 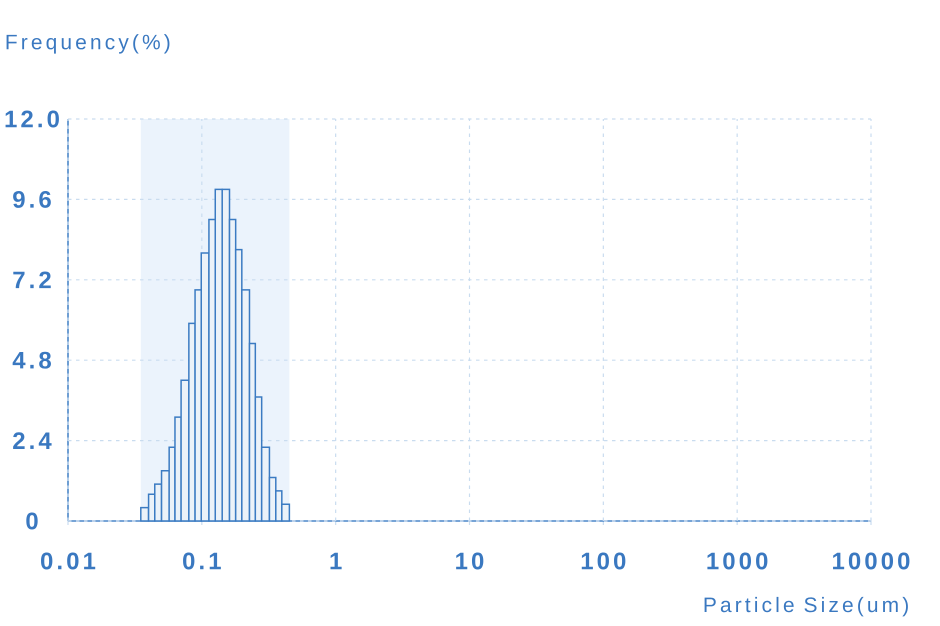 I want to click on x-tick-label: 10, so click(x=470, y=561).